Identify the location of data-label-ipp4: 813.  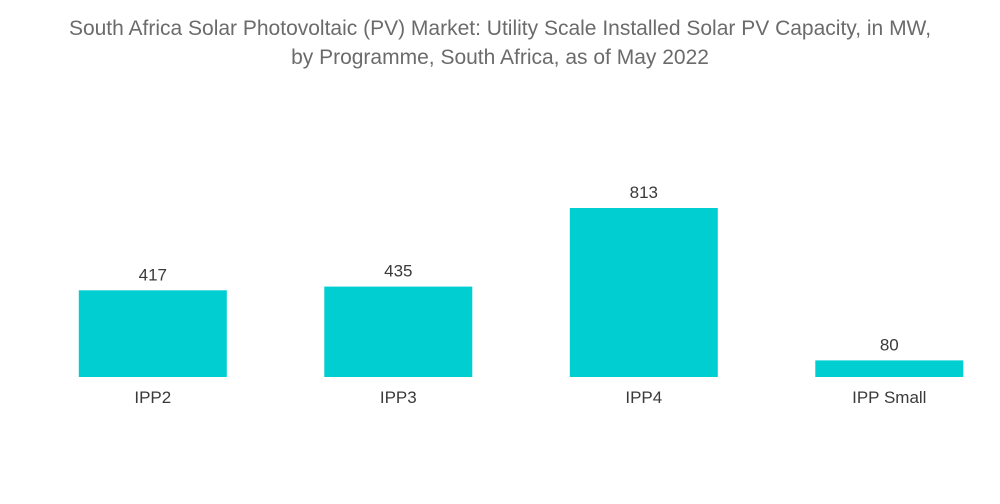
(644, 192).